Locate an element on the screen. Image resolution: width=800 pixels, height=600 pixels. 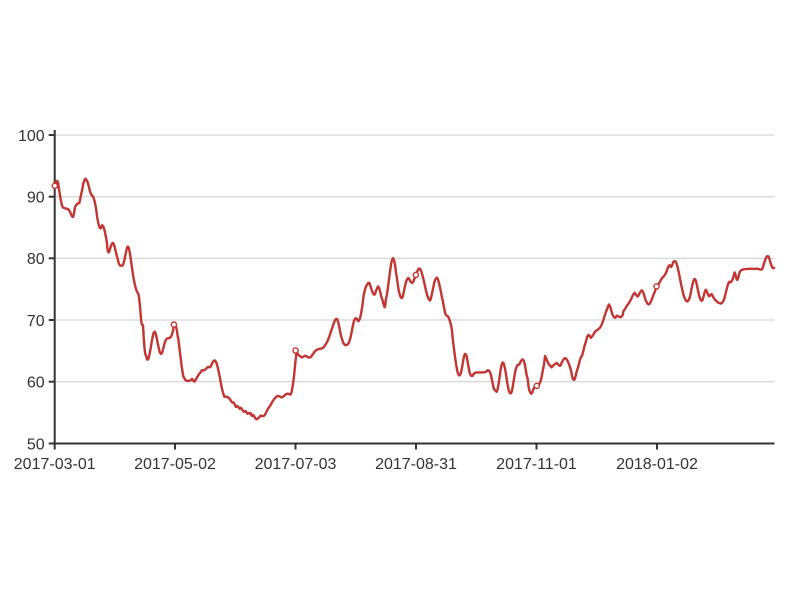
svg-text: 2017-05-02 is located at coordinates (175, 464).